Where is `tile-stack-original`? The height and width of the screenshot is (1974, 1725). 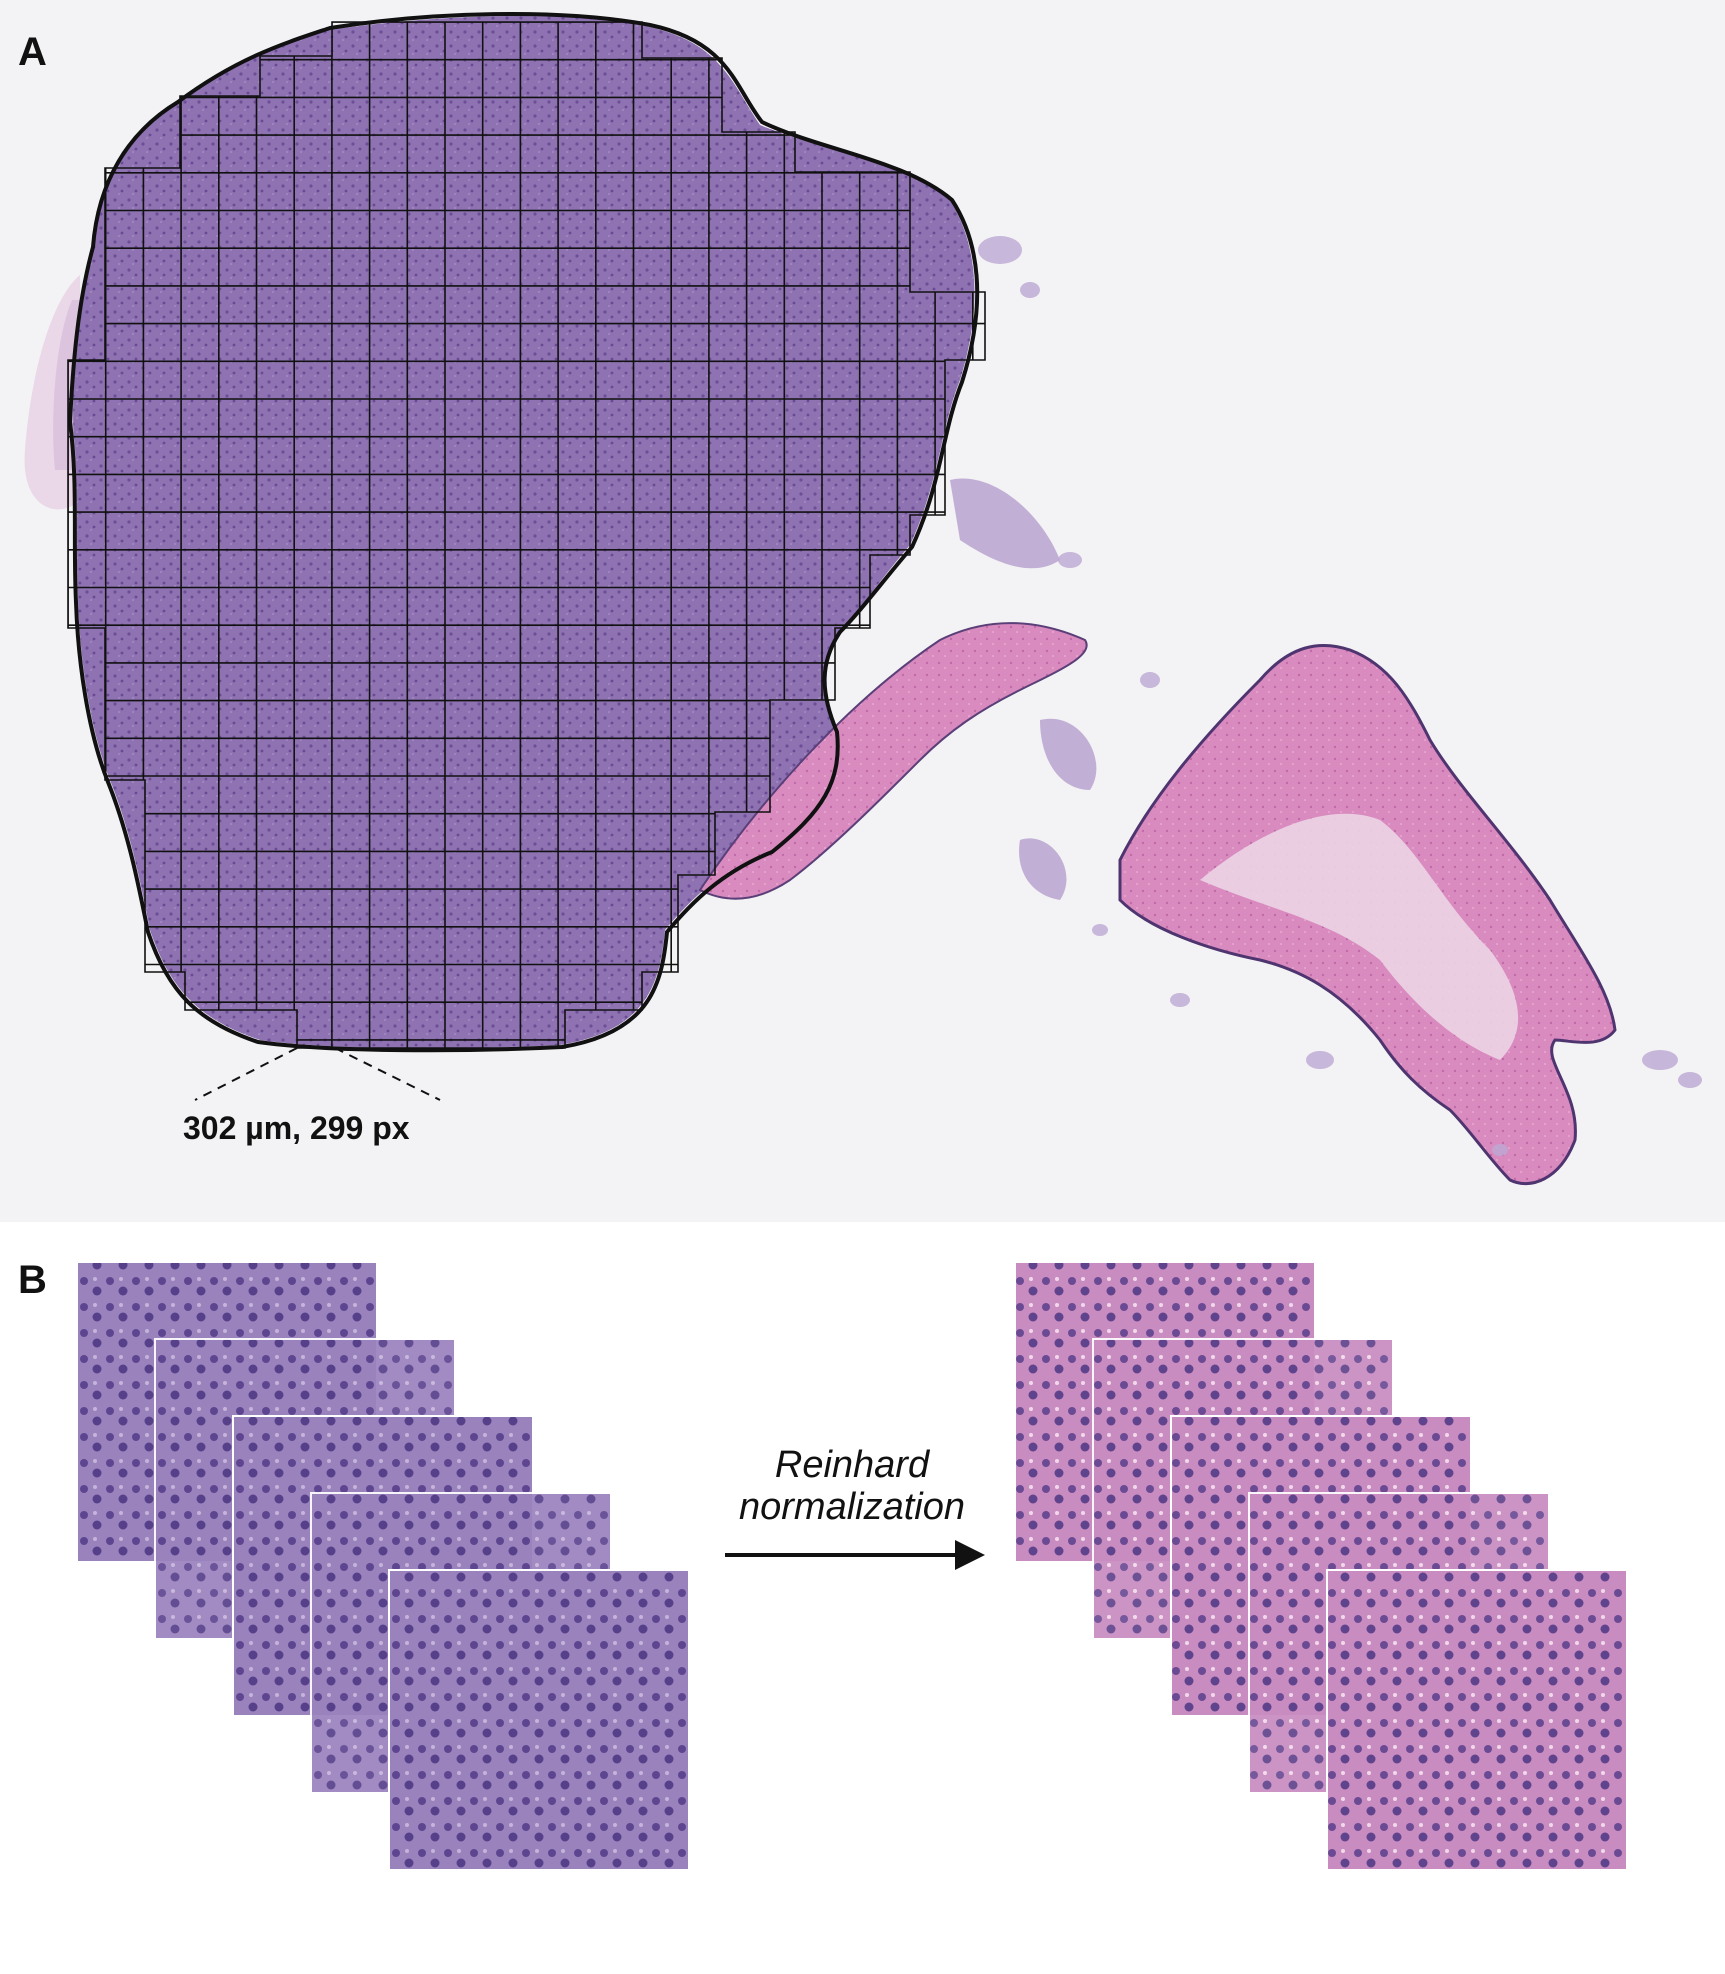
tile-stack-original is located at coordinates (383, 1566).